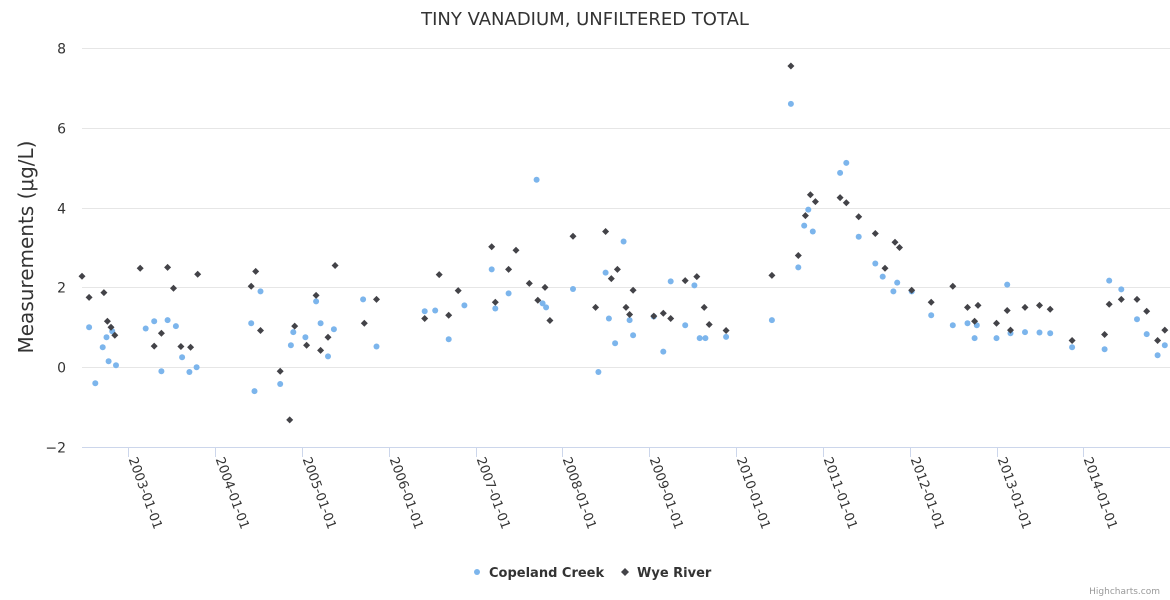 The width and height of the screenshot is (1170, 600). What do you see at coordinates (55, 449) in the screenshot?
I see `y-tick-label: −2` at bounding box center [55, 449].